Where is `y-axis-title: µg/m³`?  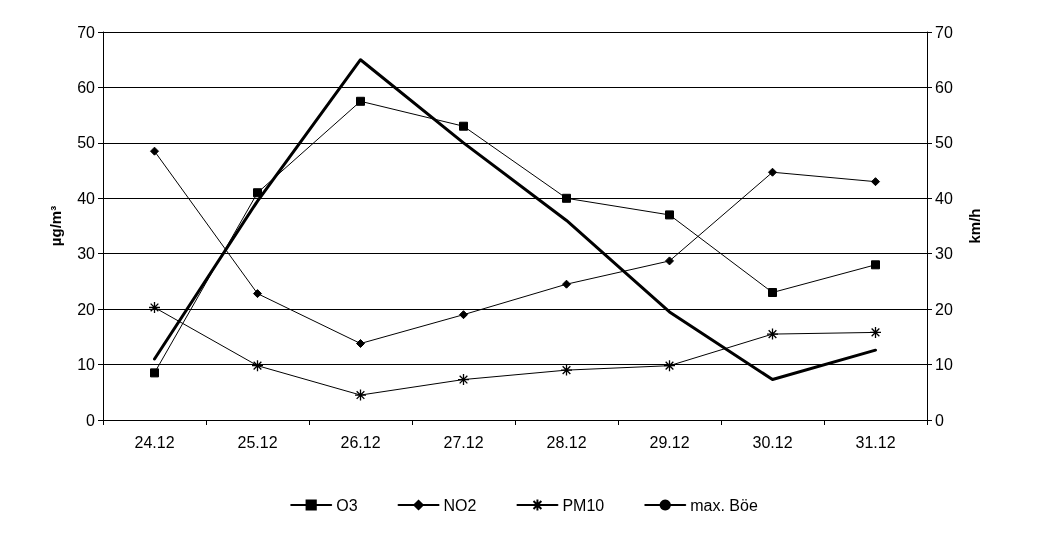
y-axis-title: µg/m³ is located at coordinates (55, 226).